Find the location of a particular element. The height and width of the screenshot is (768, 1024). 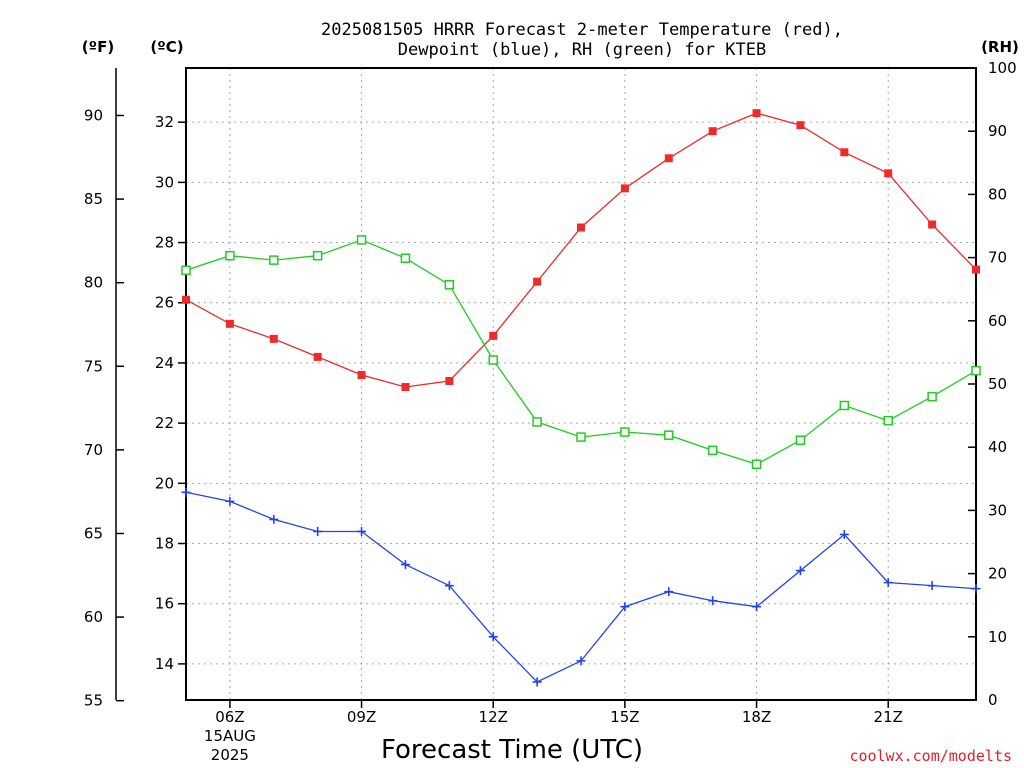

fahrenheit-unit-label: (ºF) is located at coordinates (98, 47).